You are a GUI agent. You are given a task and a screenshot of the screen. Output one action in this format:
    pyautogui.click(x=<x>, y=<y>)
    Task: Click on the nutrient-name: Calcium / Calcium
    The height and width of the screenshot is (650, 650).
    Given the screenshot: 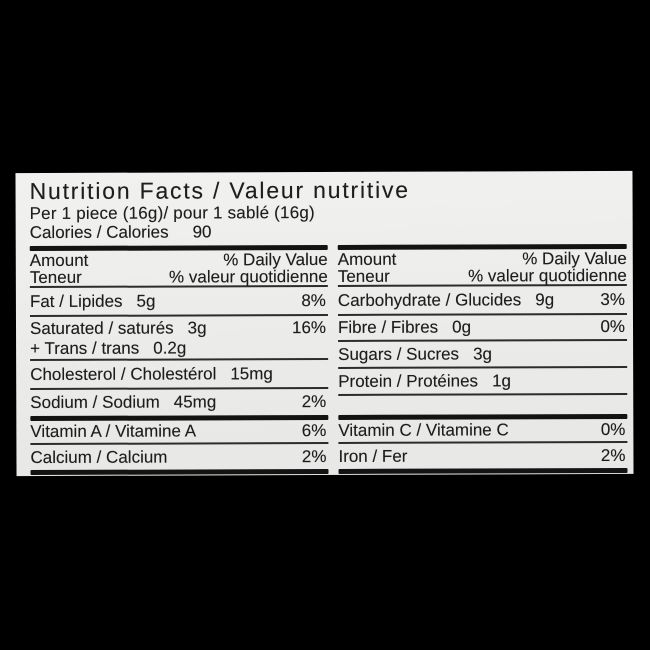 What is the action you would take?
    pyautogui.click(x=99, y=457)
    